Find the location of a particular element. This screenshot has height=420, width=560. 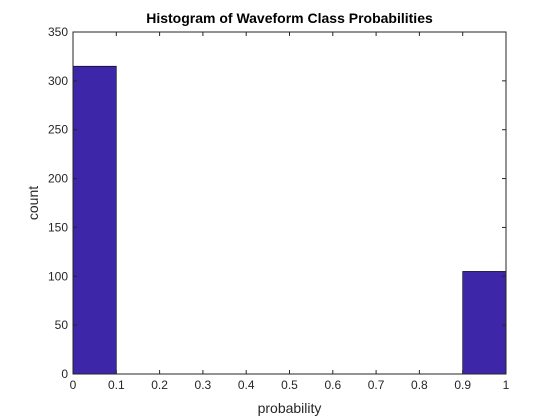

y-tick-label: 0 is located at coordinates (64, 374).